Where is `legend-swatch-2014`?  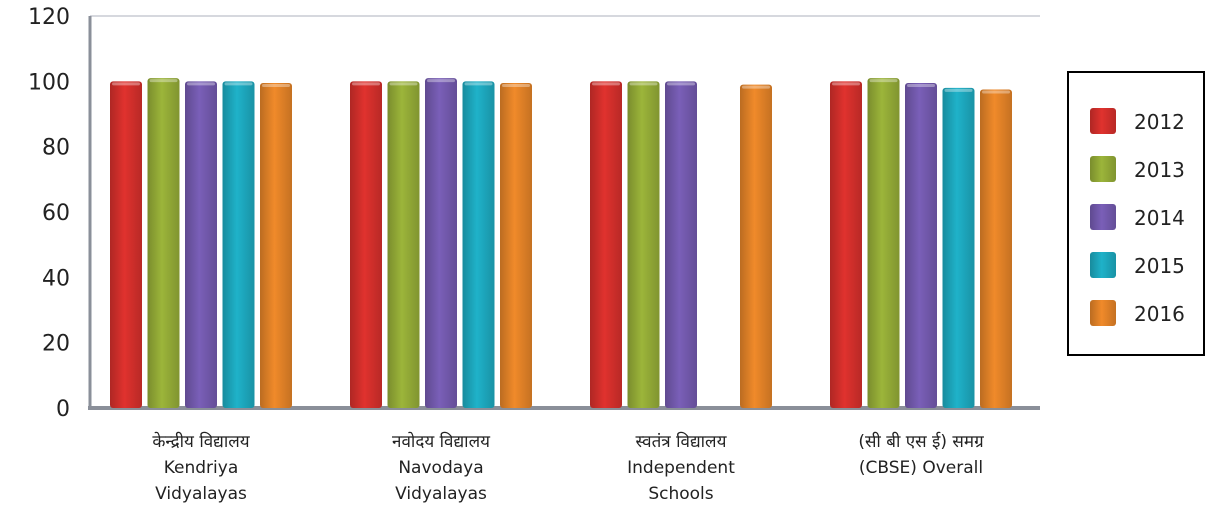 legend-swatch-2014 is located at coordinates (1103, 217).